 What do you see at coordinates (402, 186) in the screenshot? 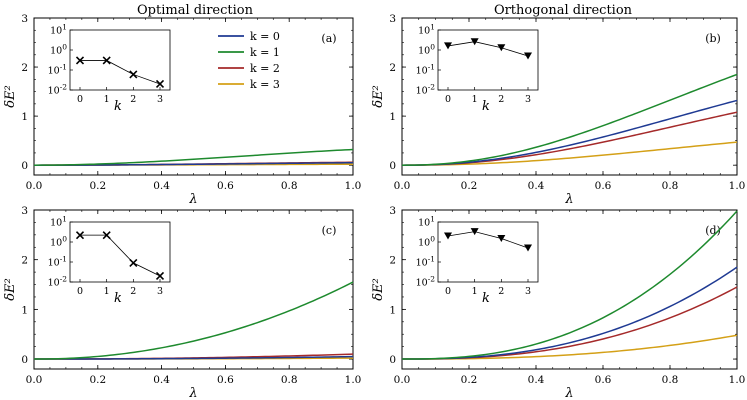
I see `x-tick-label: 0.0` at bounding box center [402, 186].